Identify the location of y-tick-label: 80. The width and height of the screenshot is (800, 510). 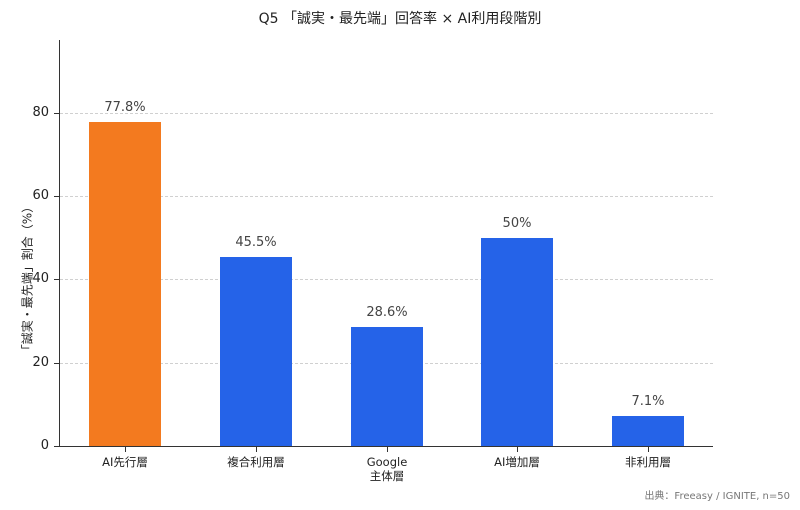
(40, 112).